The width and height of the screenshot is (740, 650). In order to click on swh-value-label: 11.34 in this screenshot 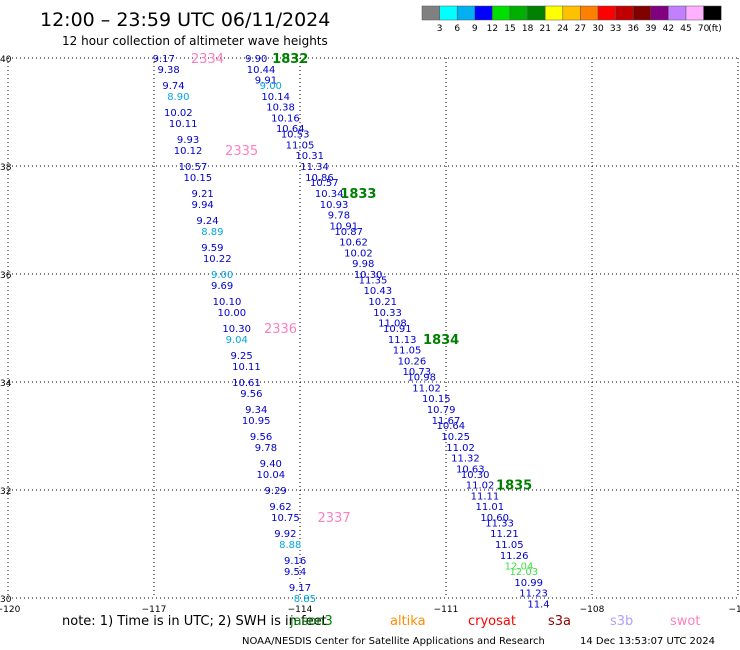, I will do `click(314, 167)`.